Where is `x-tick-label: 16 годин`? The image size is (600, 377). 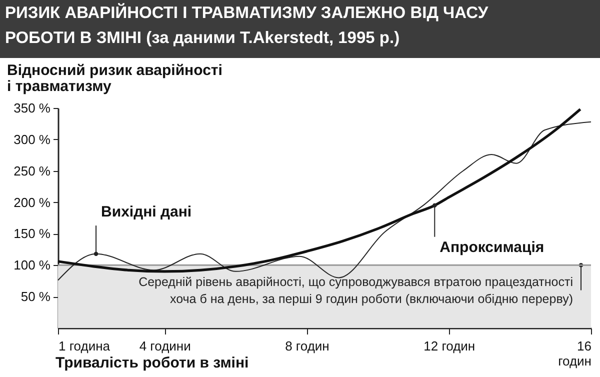
x-tick-label: 16 годин is located at coordinates (575, 353).